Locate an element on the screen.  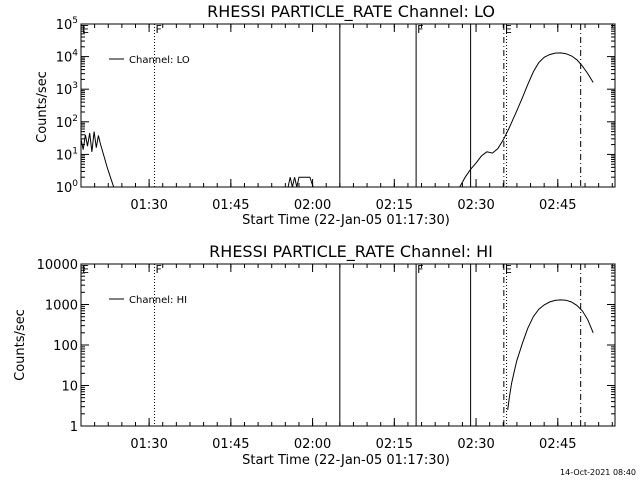
y-axis-label-lo: Counts/sec is located at coordinates (42, 107).